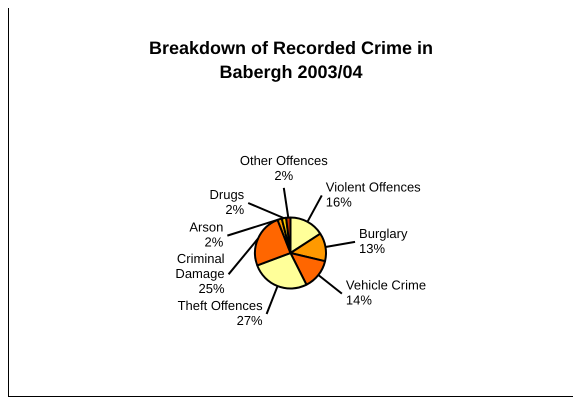  Describe the element at coordinates (374, 187) in the screenshot. I see `slice-label: Violent Offences` at that location.